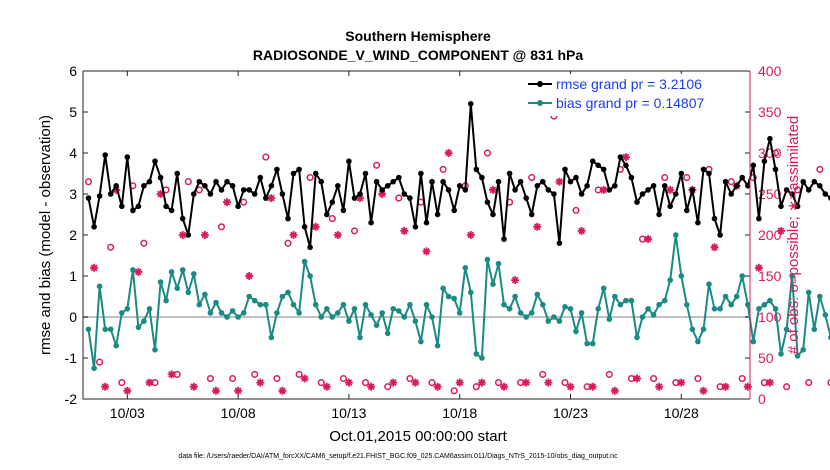 The height and width of the screenshot is (470, 830). Describe the element at coordinates (73, 153) in the screenshot. I see `y-tick-label: 4` at that location.